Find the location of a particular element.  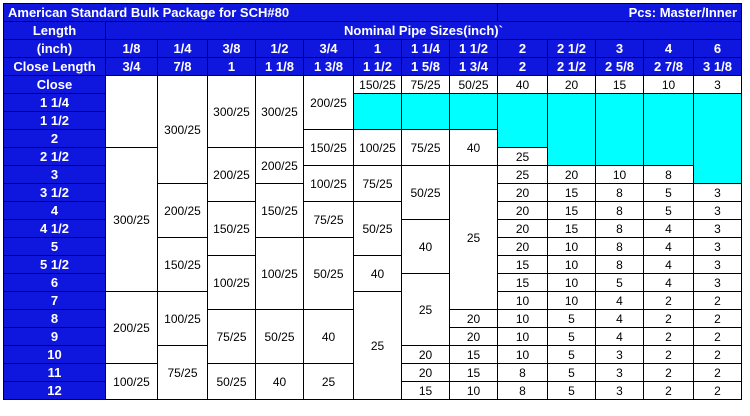

close-length-value: 1 3/4 is located at coordinates (473, 66).